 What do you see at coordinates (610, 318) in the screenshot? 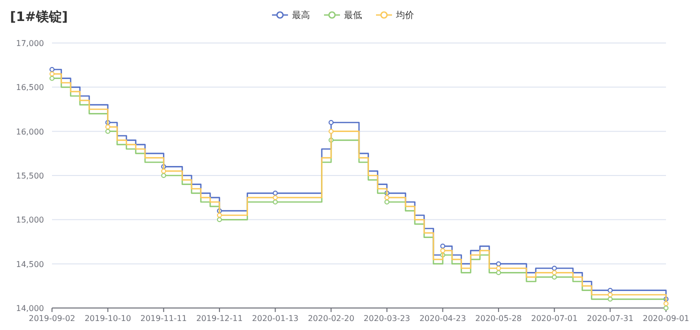
I see `x-tick-label: 2020-07-31` at bounding box center [610, 318].